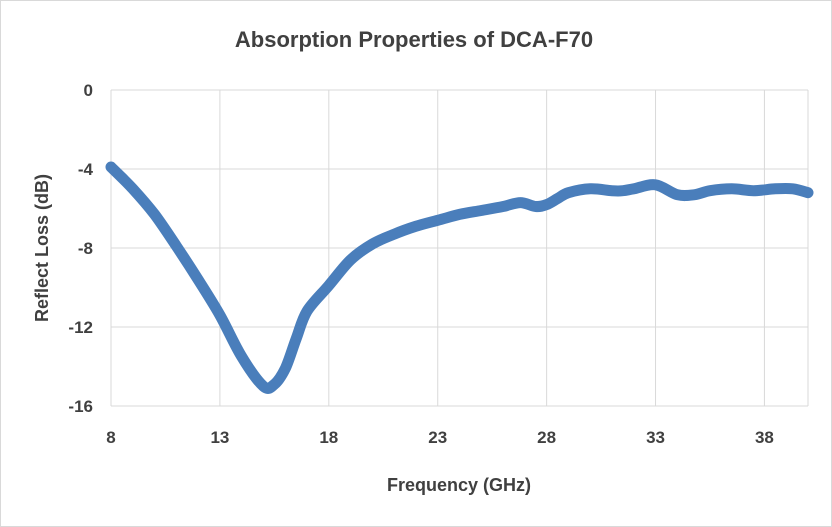 This screenshot has width=832, height=527. Describe the element at coordinates (85, 248) in the screenshot. I see `y-tick-label: -8` at that location.